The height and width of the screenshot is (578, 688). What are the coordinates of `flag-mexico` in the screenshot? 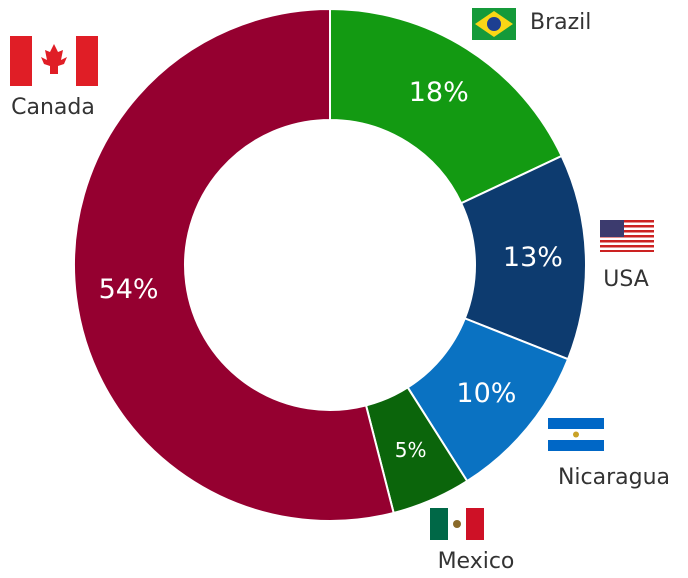 It's located at (457, 524).